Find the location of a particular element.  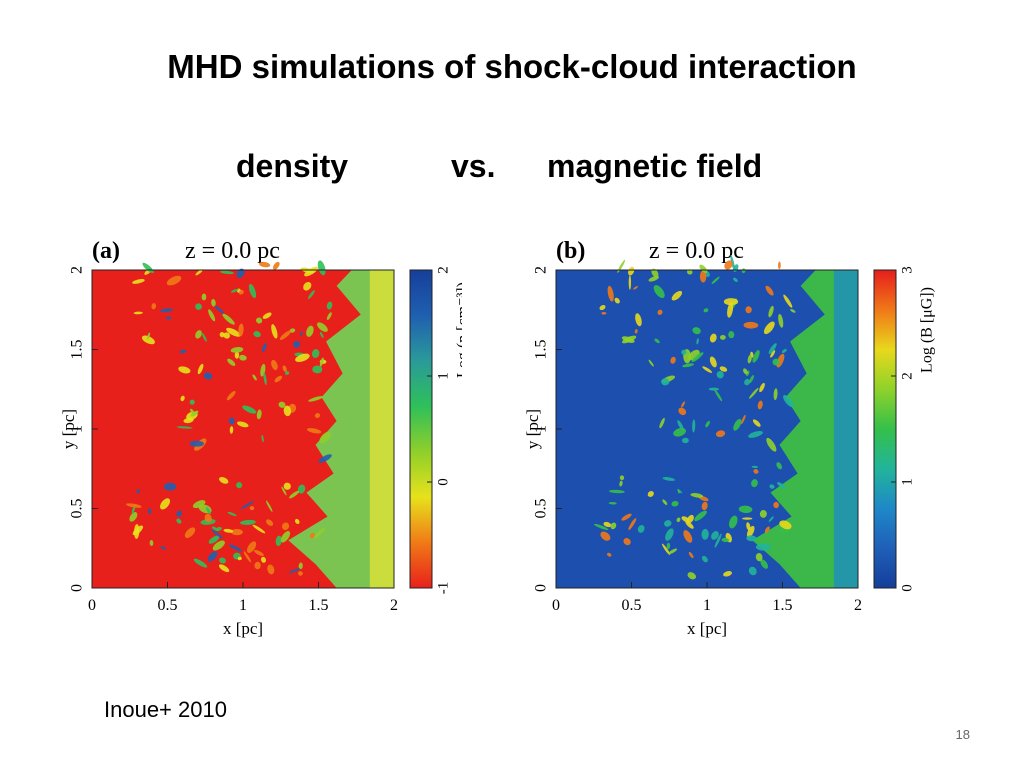

y-axis-label: y [pc] is located at coordinates (534, 429).